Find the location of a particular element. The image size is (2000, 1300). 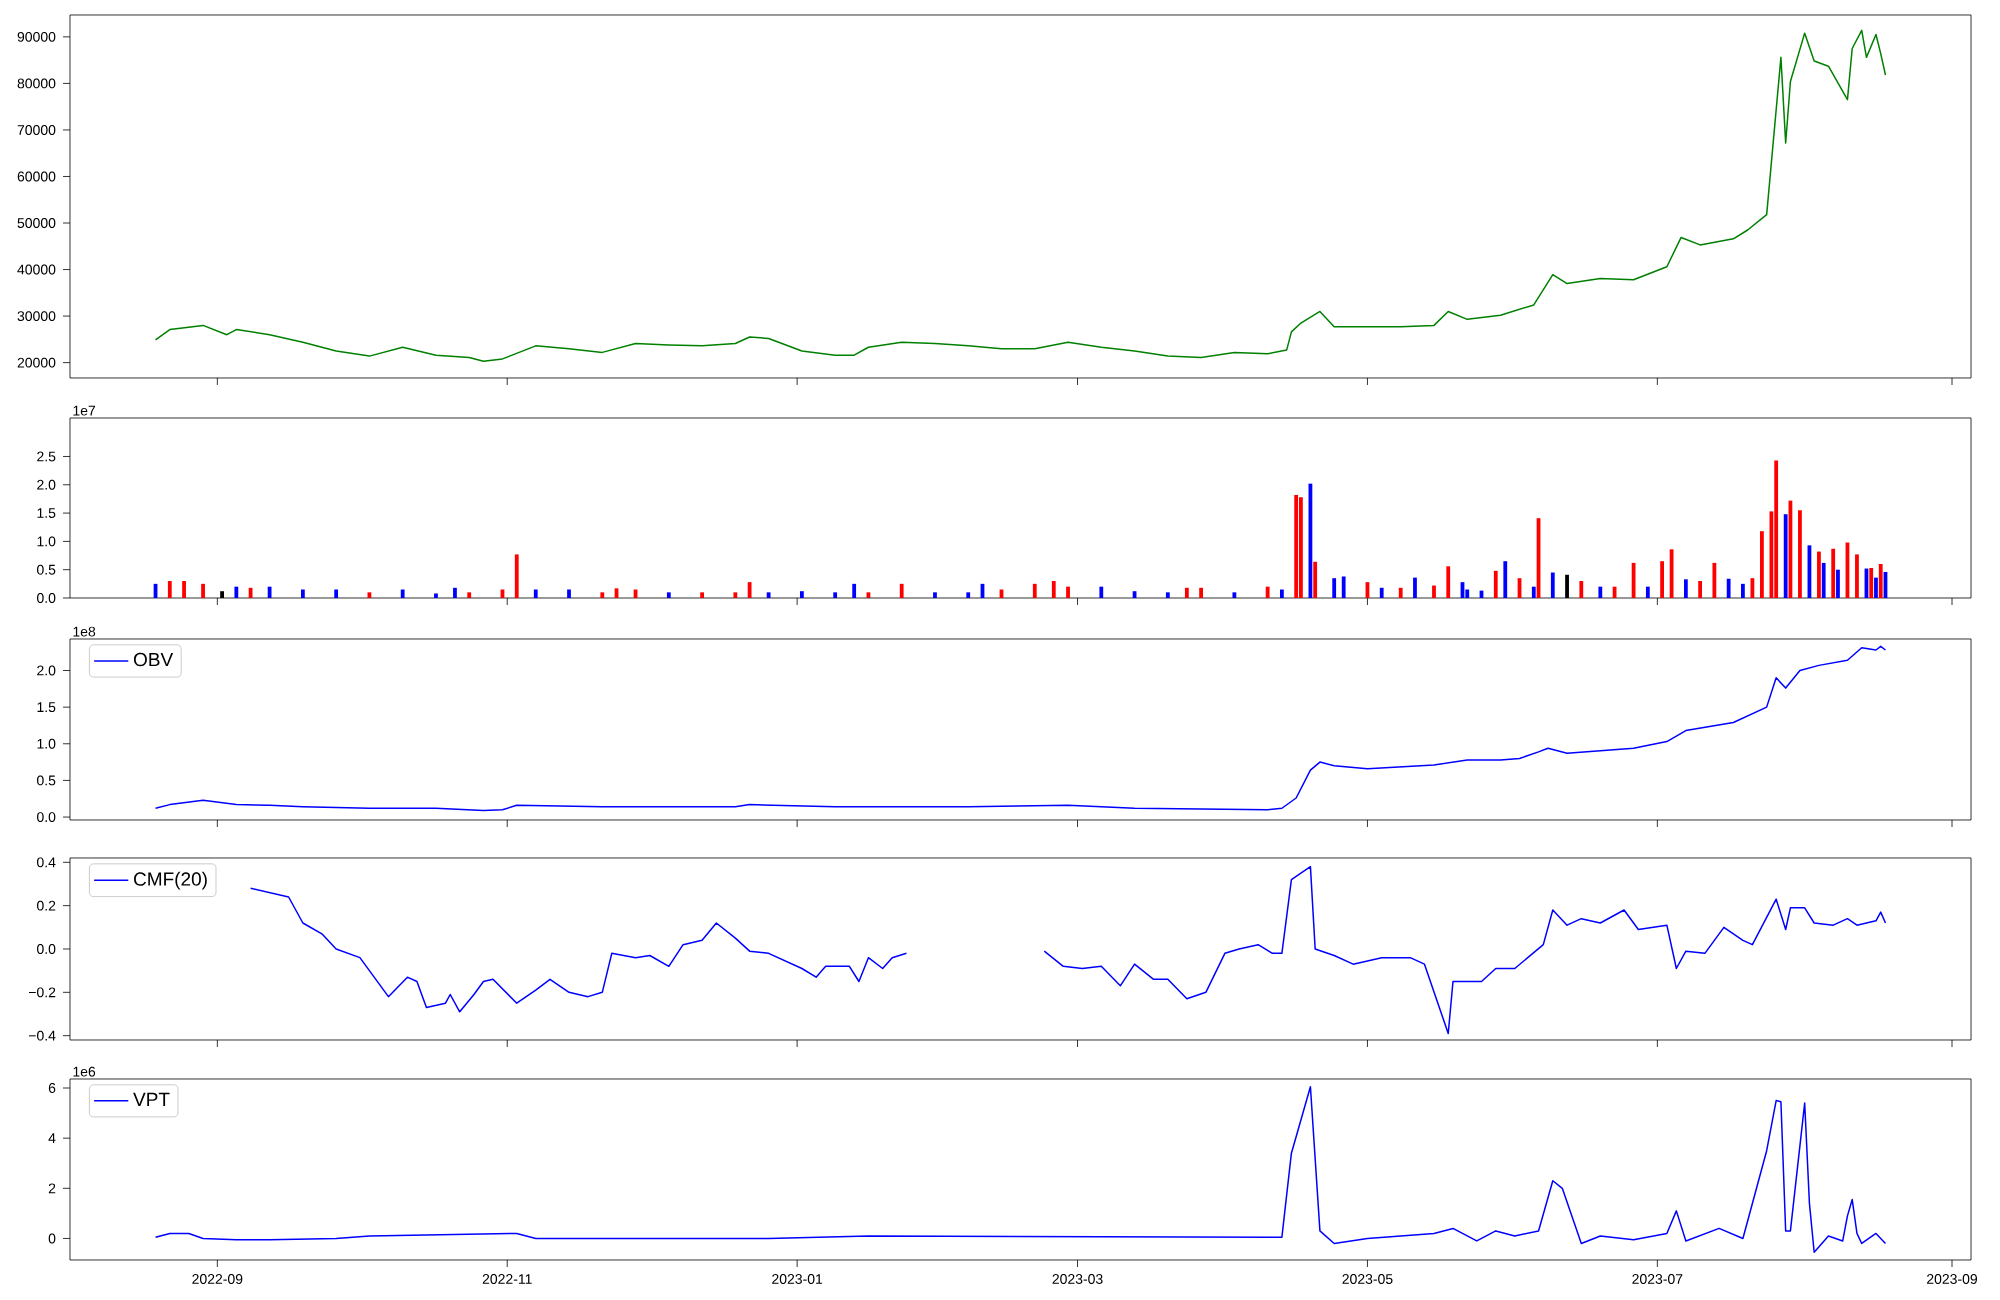

y-tick-label: 2.5 is located at coordinates (46, 456).